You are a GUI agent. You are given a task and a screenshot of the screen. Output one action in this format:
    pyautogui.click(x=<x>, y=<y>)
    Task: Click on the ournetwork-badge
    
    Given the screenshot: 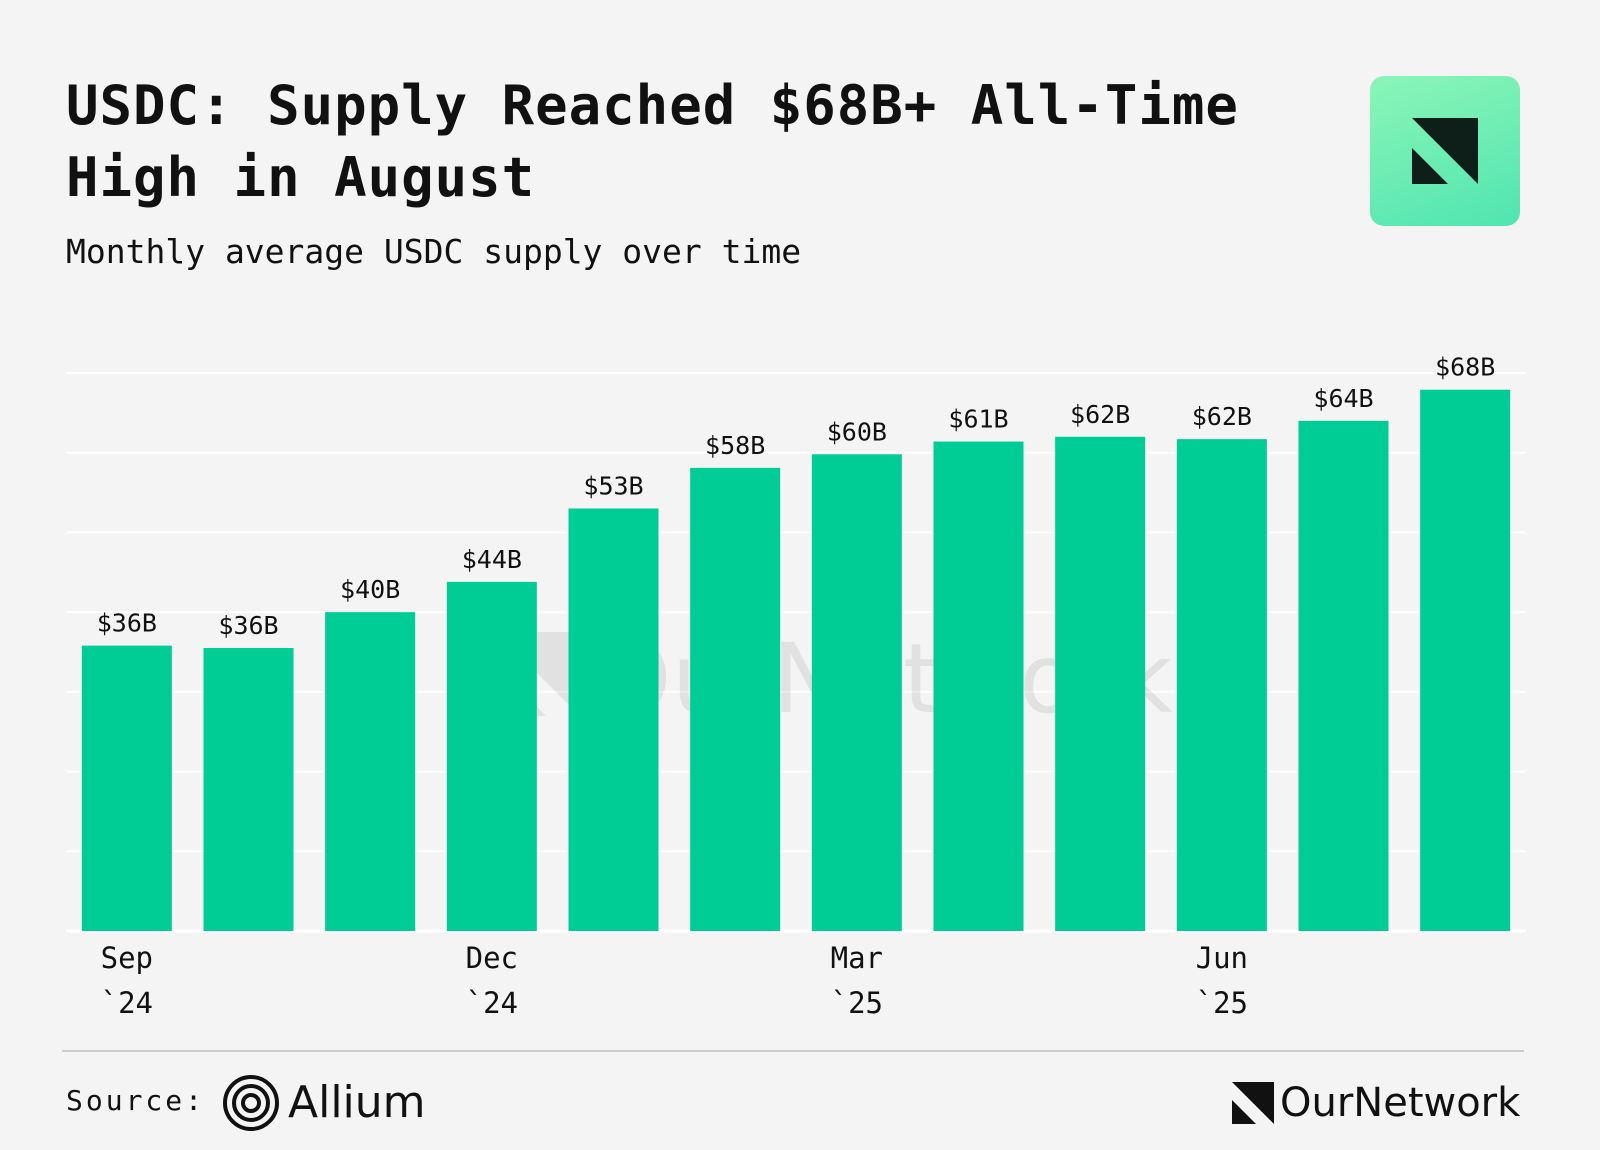 What is the action you would take?
    pyautogui.click(x=1445, y=151)
    